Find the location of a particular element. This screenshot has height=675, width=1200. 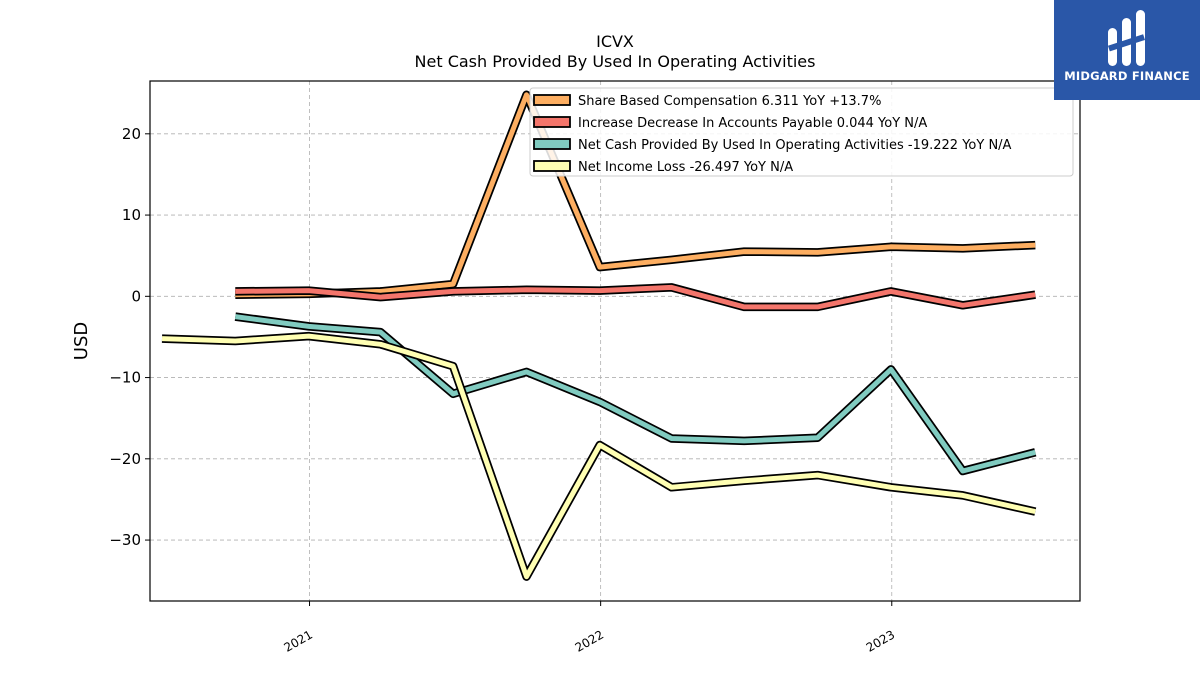

midgard-finance-logo: MIDGARD FINANCE is located at coordinates (1127, 50).